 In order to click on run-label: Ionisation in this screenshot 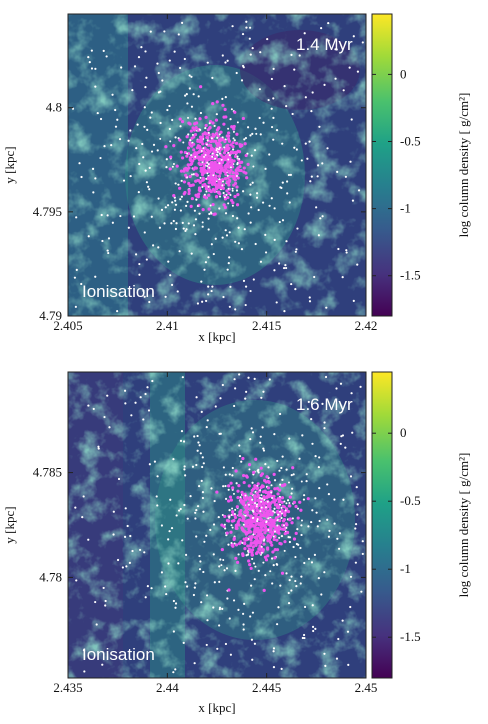, I will do `click(118, 291)`.